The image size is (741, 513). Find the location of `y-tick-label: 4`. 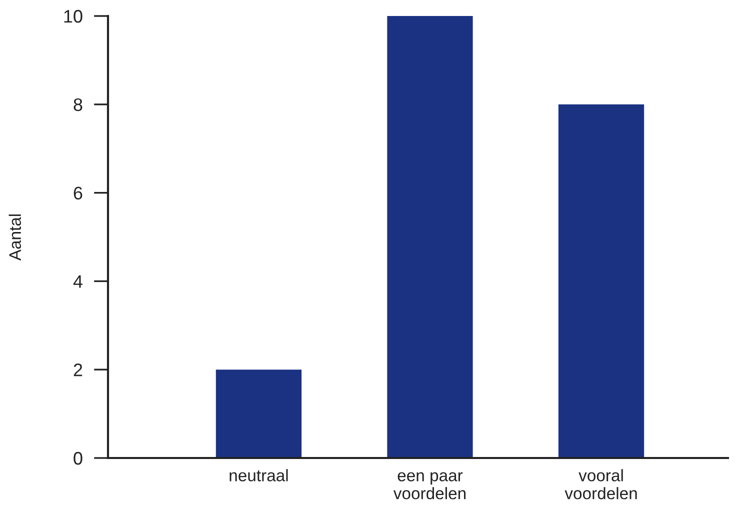

y-tick-label: 4 is located at coordinates (77, 281).